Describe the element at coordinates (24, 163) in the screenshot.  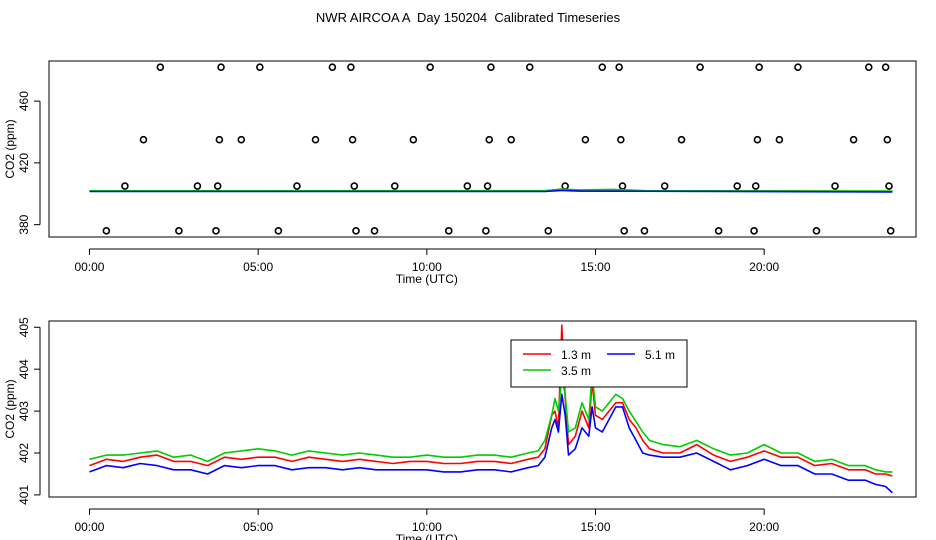
I see `top-y-tick-label: 420` at that location.